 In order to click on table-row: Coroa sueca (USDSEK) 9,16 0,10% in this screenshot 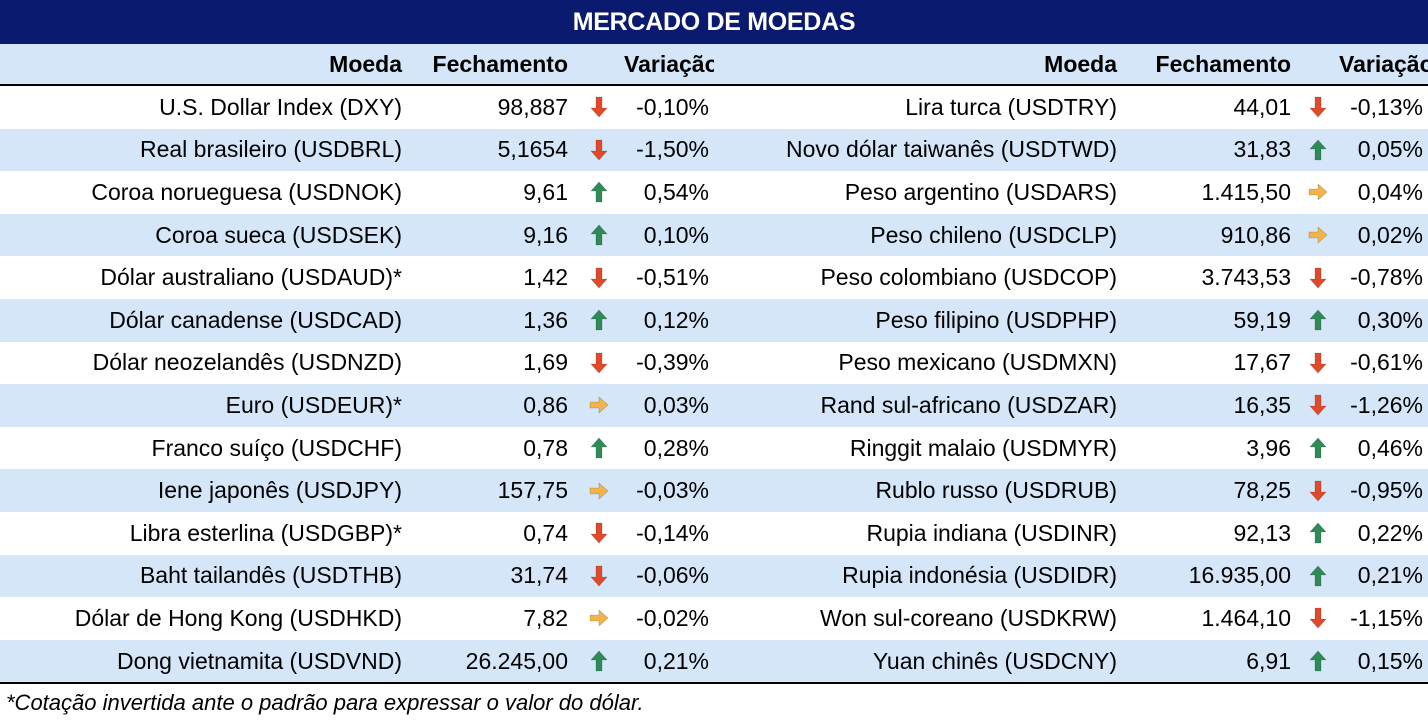, I will do `click(357, 235)`.